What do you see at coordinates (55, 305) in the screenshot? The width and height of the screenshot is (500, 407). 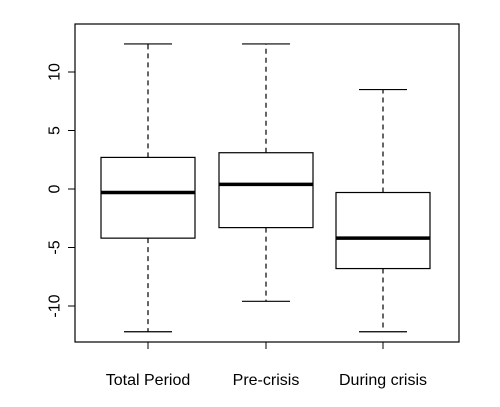 I see `y-tick-label: -10` at bounding box center [55, 305].